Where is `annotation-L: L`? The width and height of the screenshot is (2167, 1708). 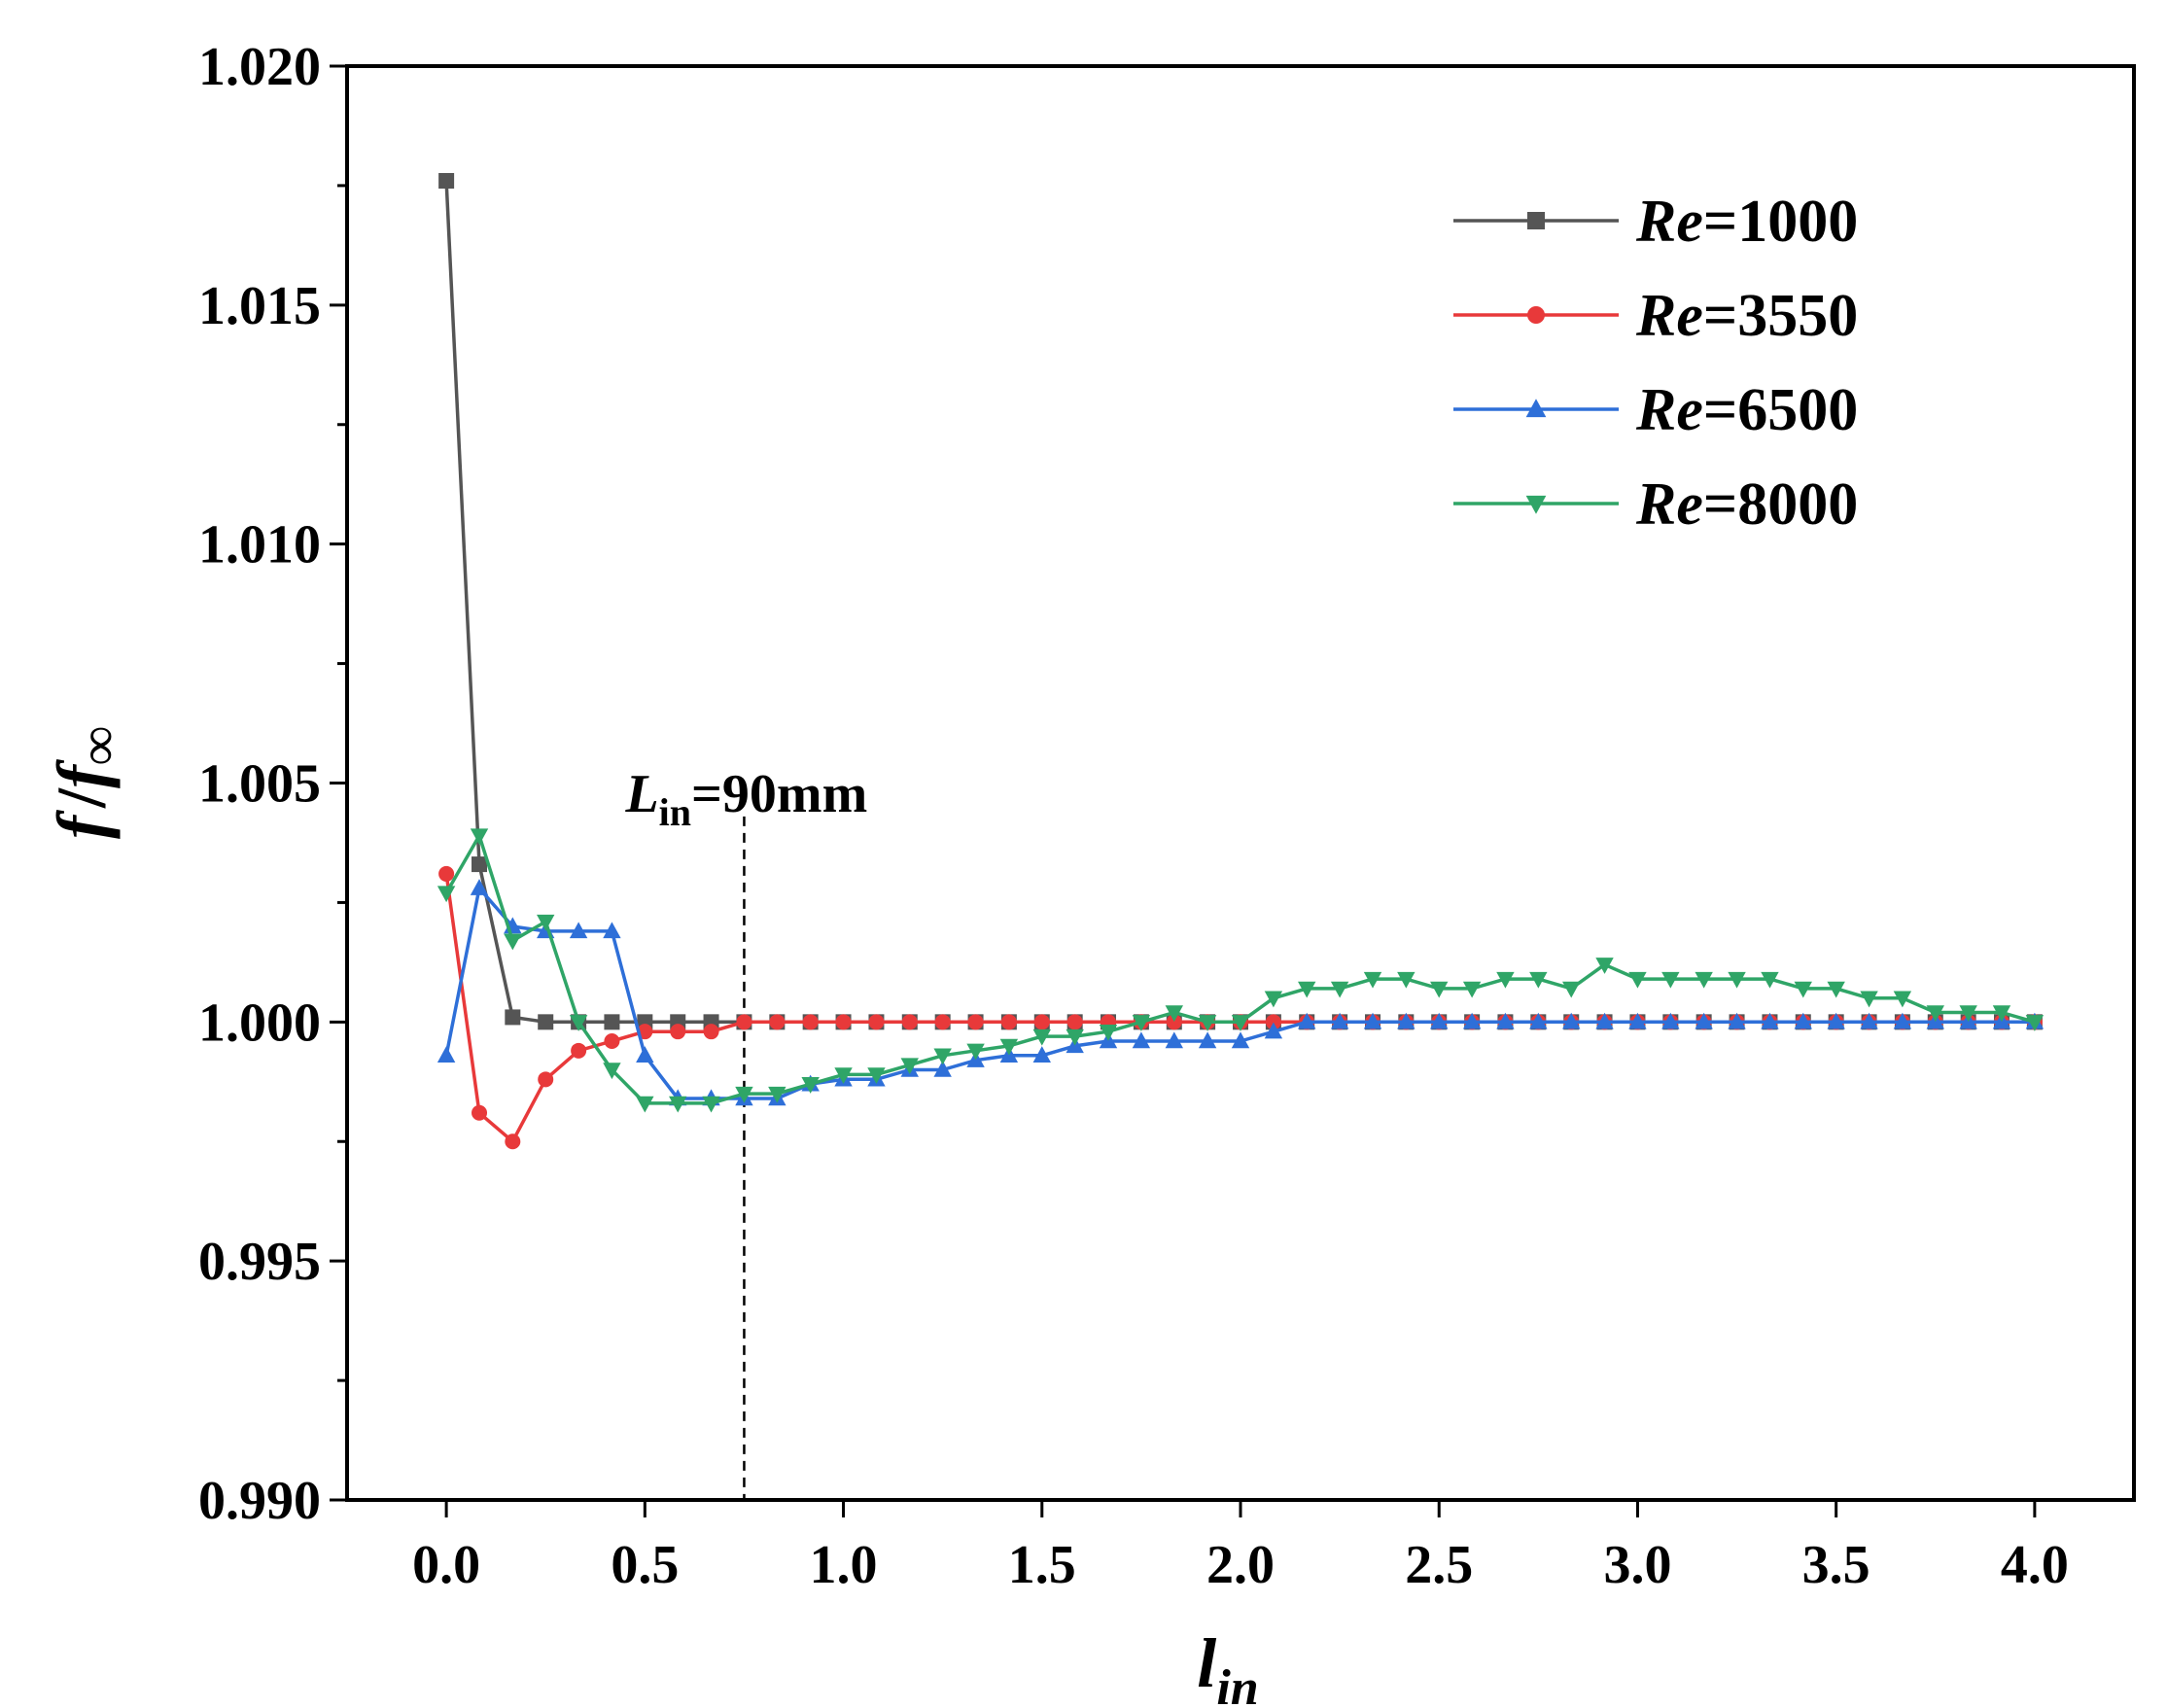
annotation-L: L is located at coordinates (641, 794).